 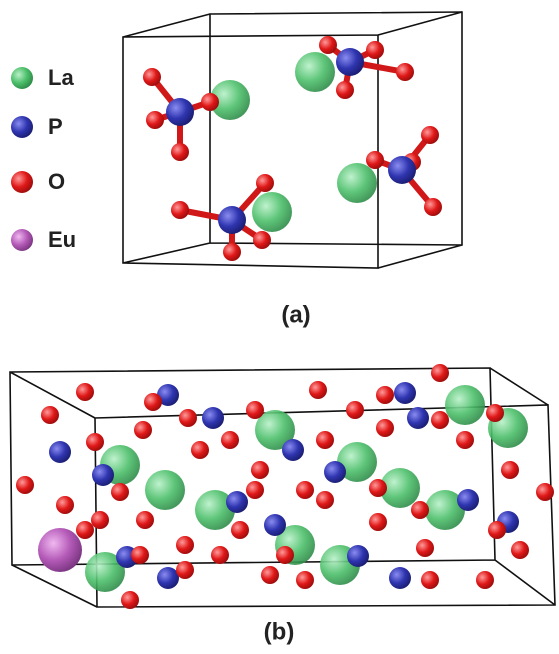 I want to click on eu-atom, so click(x=60, y=550).